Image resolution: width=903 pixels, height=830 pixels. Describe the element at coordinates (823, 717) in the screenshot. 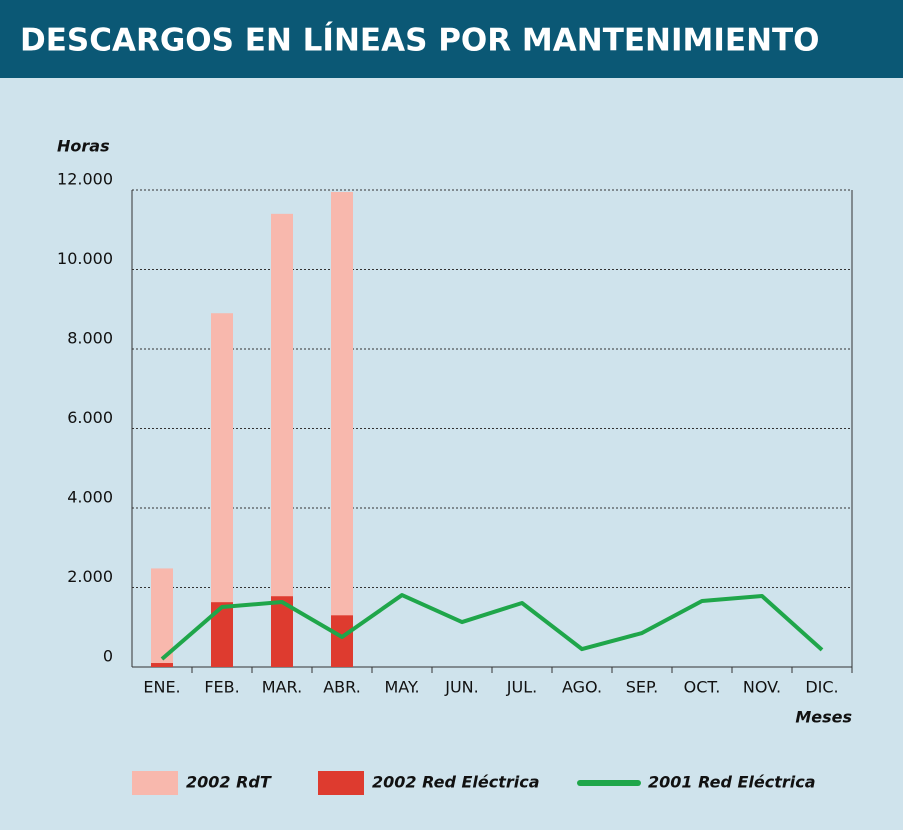

I see `x-axis-label: Meses` at that location.